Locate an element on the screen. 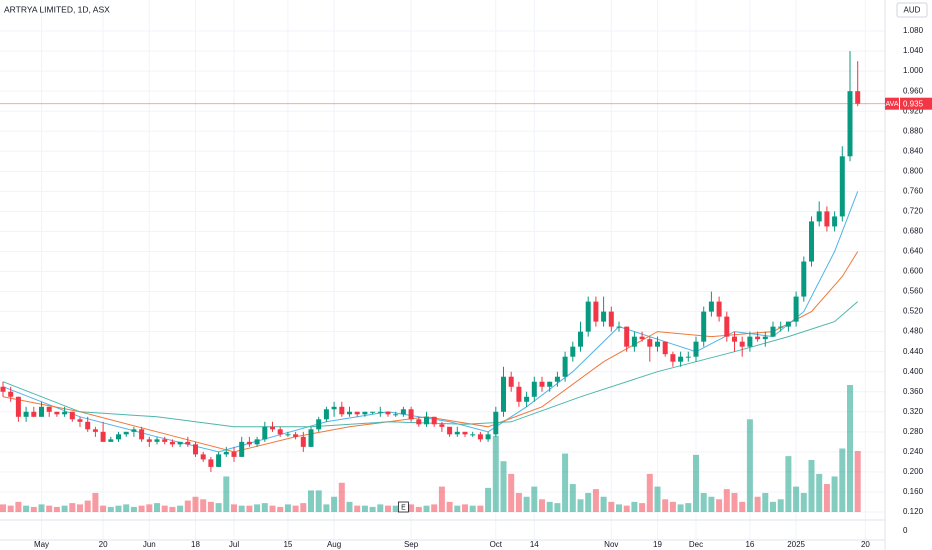 This screenshot has height=550, width=932. y-tick-label: 0.360 is located at coordinates (913, 391).